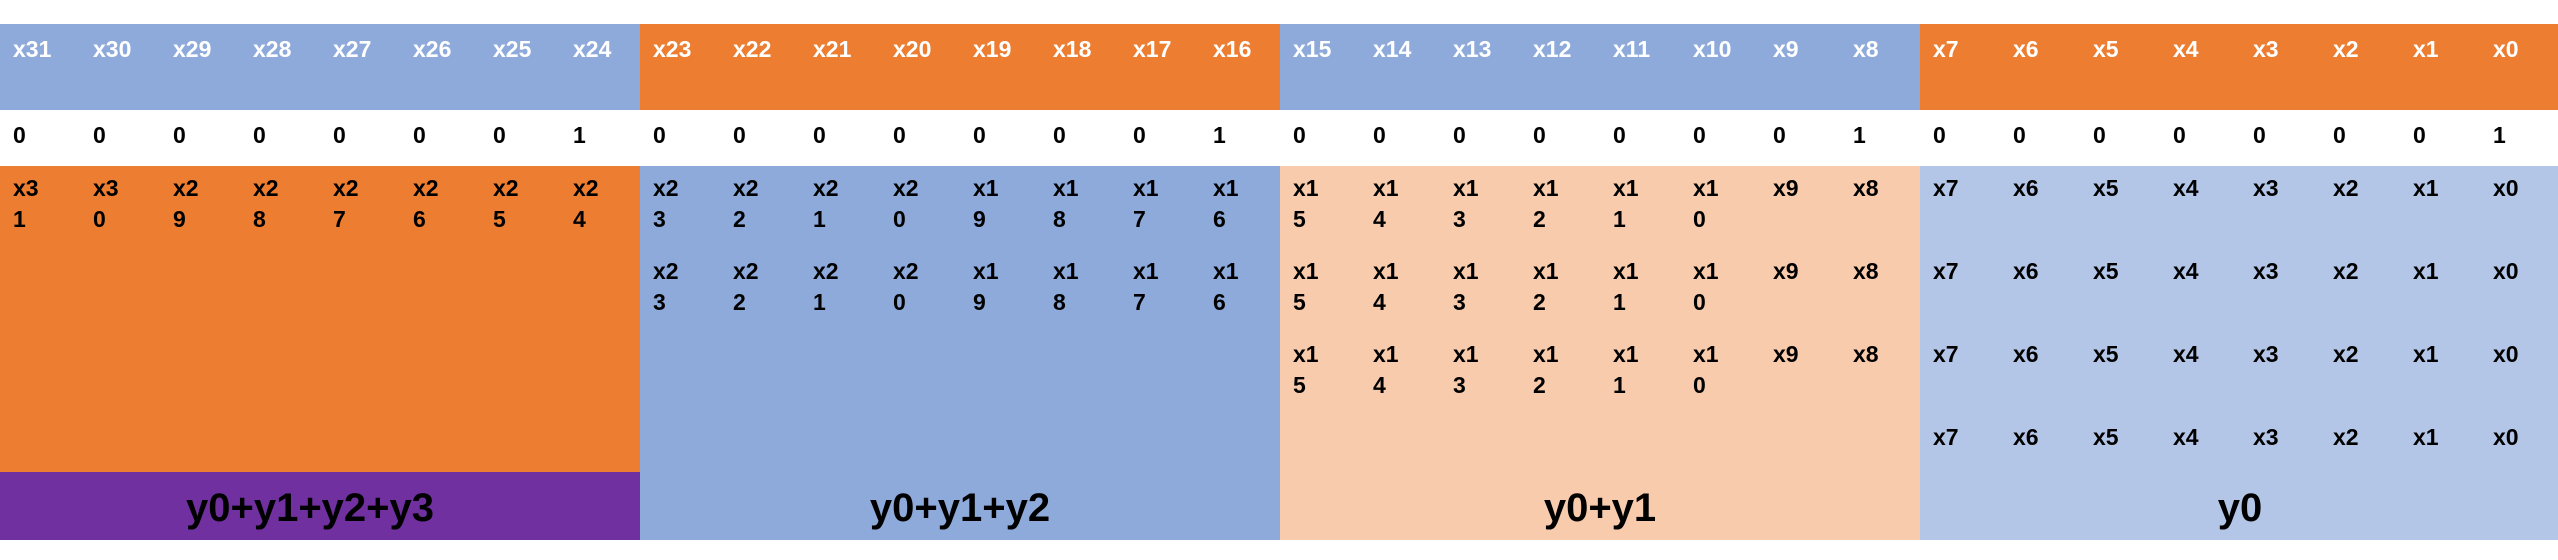  Describe the element at coordinates (1279, 138) in the screenshot. I see `multiplier-row` at that location.